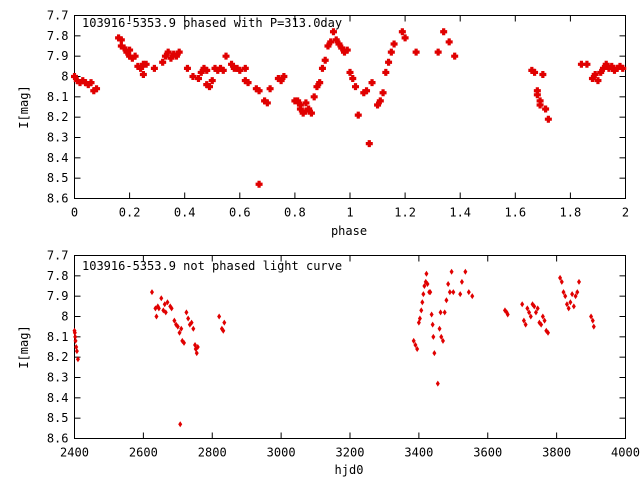 The image size is (640, 480). Describe the element at coordinates (58, 97) in the screenshot. I see `phased-y-tick-label: 8.1` at that location.